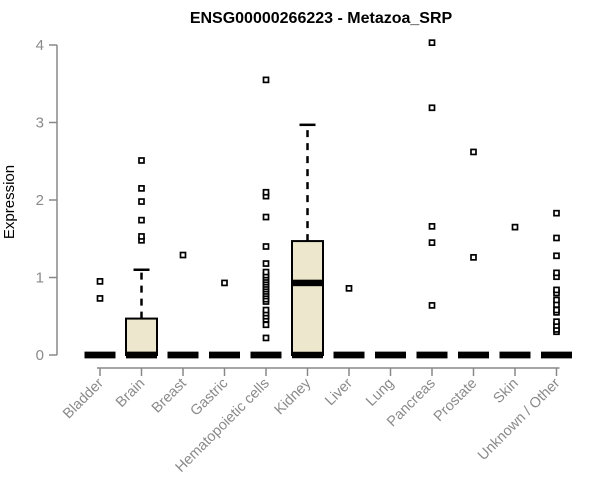  I want to click on y-tick-label: 2, so click(40, 200).